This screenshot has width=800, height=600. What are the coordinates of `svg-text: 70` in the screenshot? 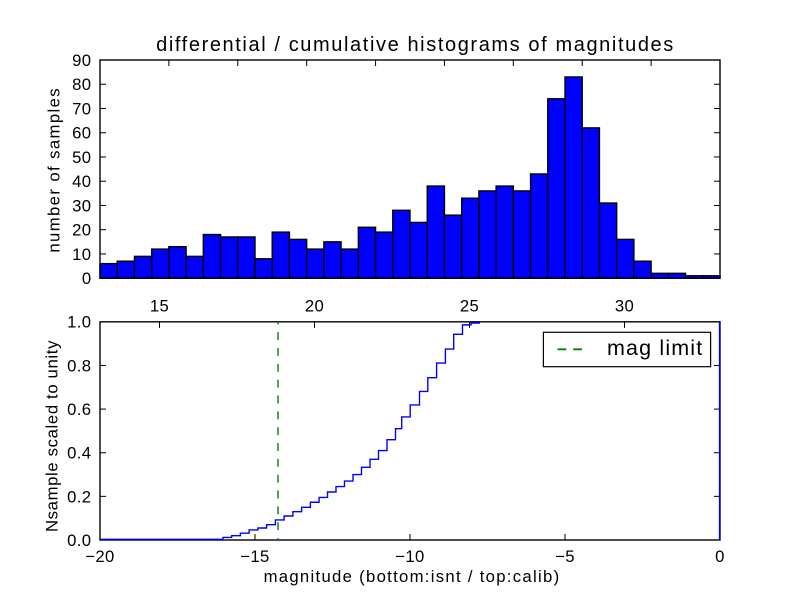 It's located at (81, 108).